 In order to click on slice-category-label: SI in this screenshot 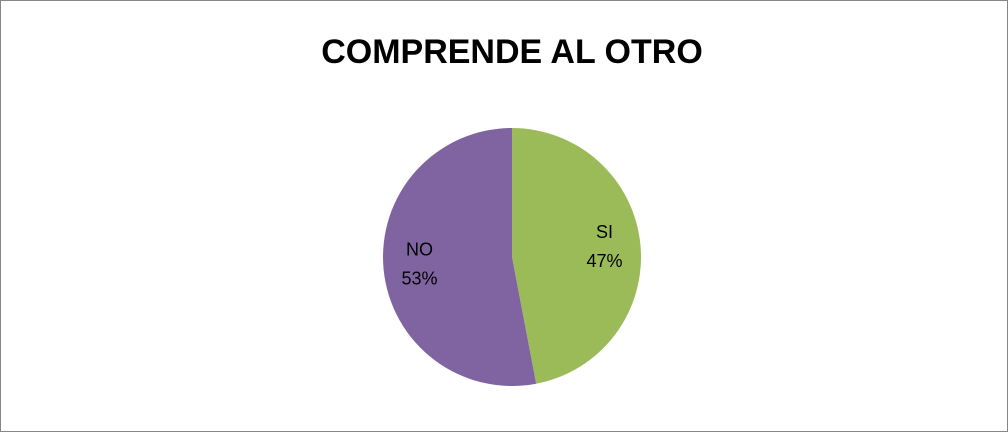, I will do `click(604, 232)`.